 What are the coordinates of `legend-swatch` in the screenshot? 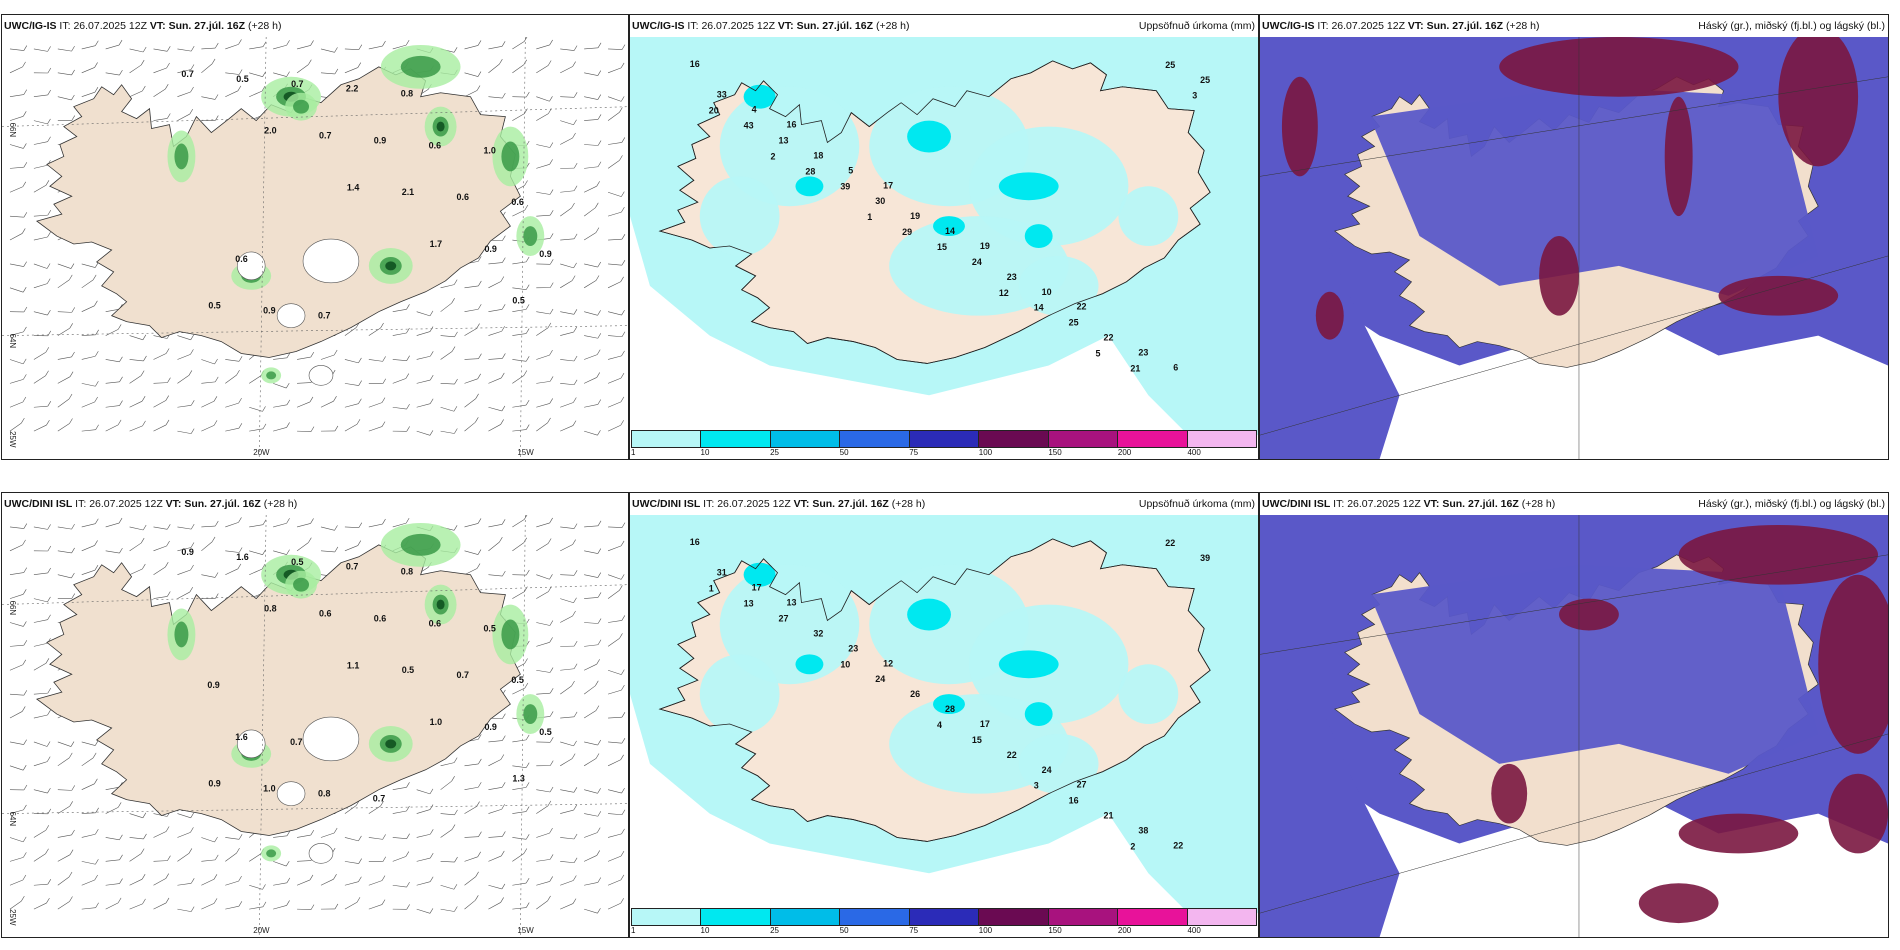 It's located at (805, 917).